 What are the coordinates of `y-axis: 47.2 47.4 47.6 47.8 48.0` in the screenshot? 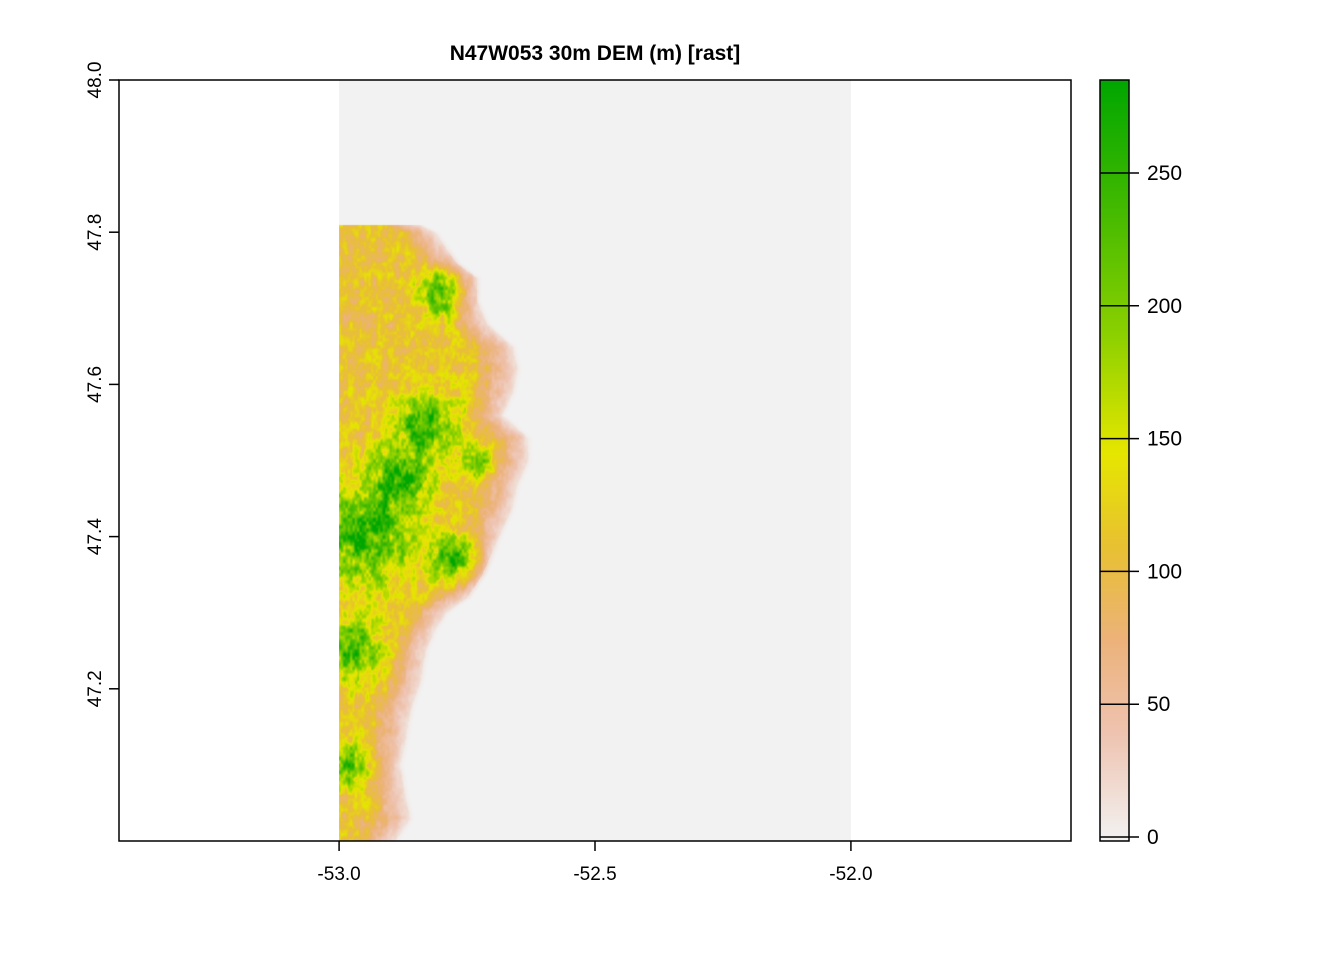 It's located at (102, 384).